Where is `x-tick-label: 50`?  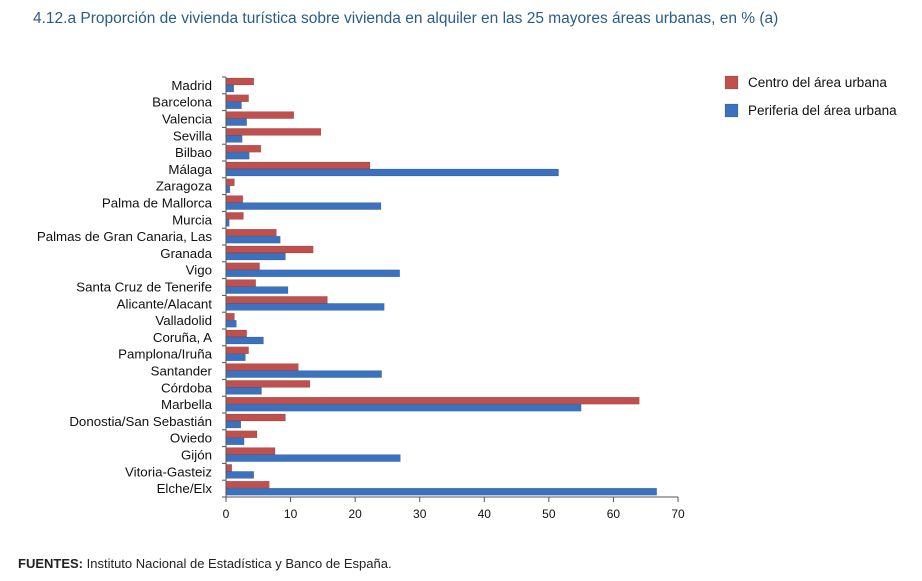 x-tick-label: 50 is located at coordinates (549, 514).